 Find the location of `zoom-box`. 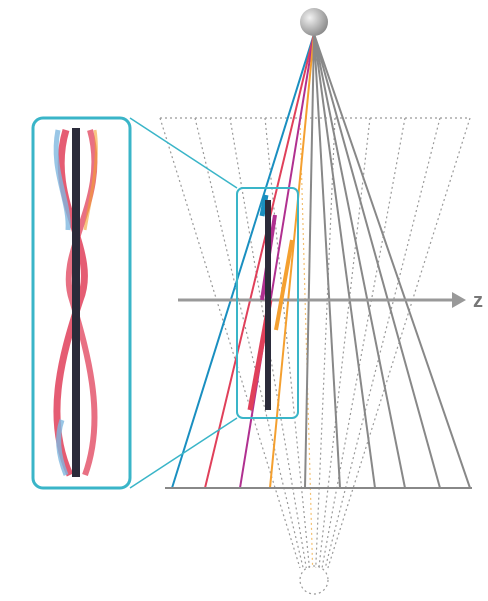

zoom-box is located at coordinates (267, 303).